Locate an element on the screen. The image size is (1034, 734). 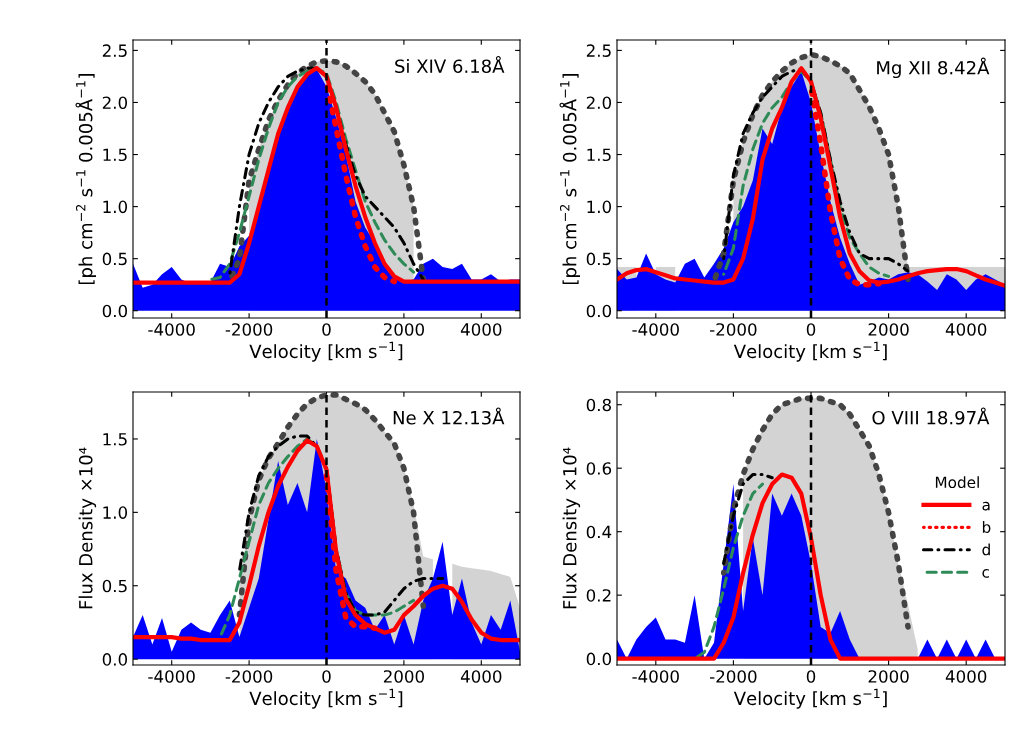
annotation: O VIII 18.97Å is located at coordinates (931, 416).